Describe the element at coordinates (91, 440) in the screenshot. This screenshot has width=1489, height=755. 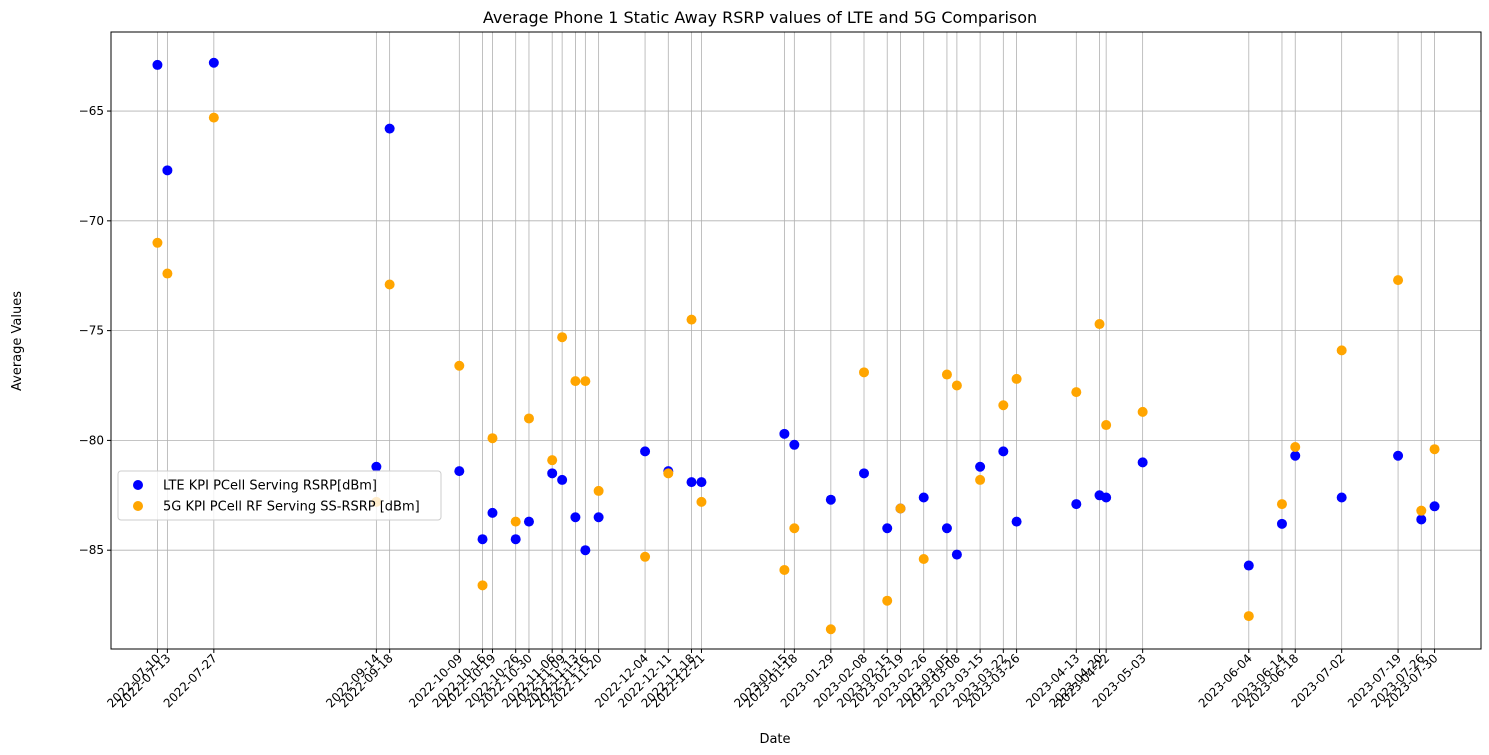
I see `y-tick-label: −80` at that location.